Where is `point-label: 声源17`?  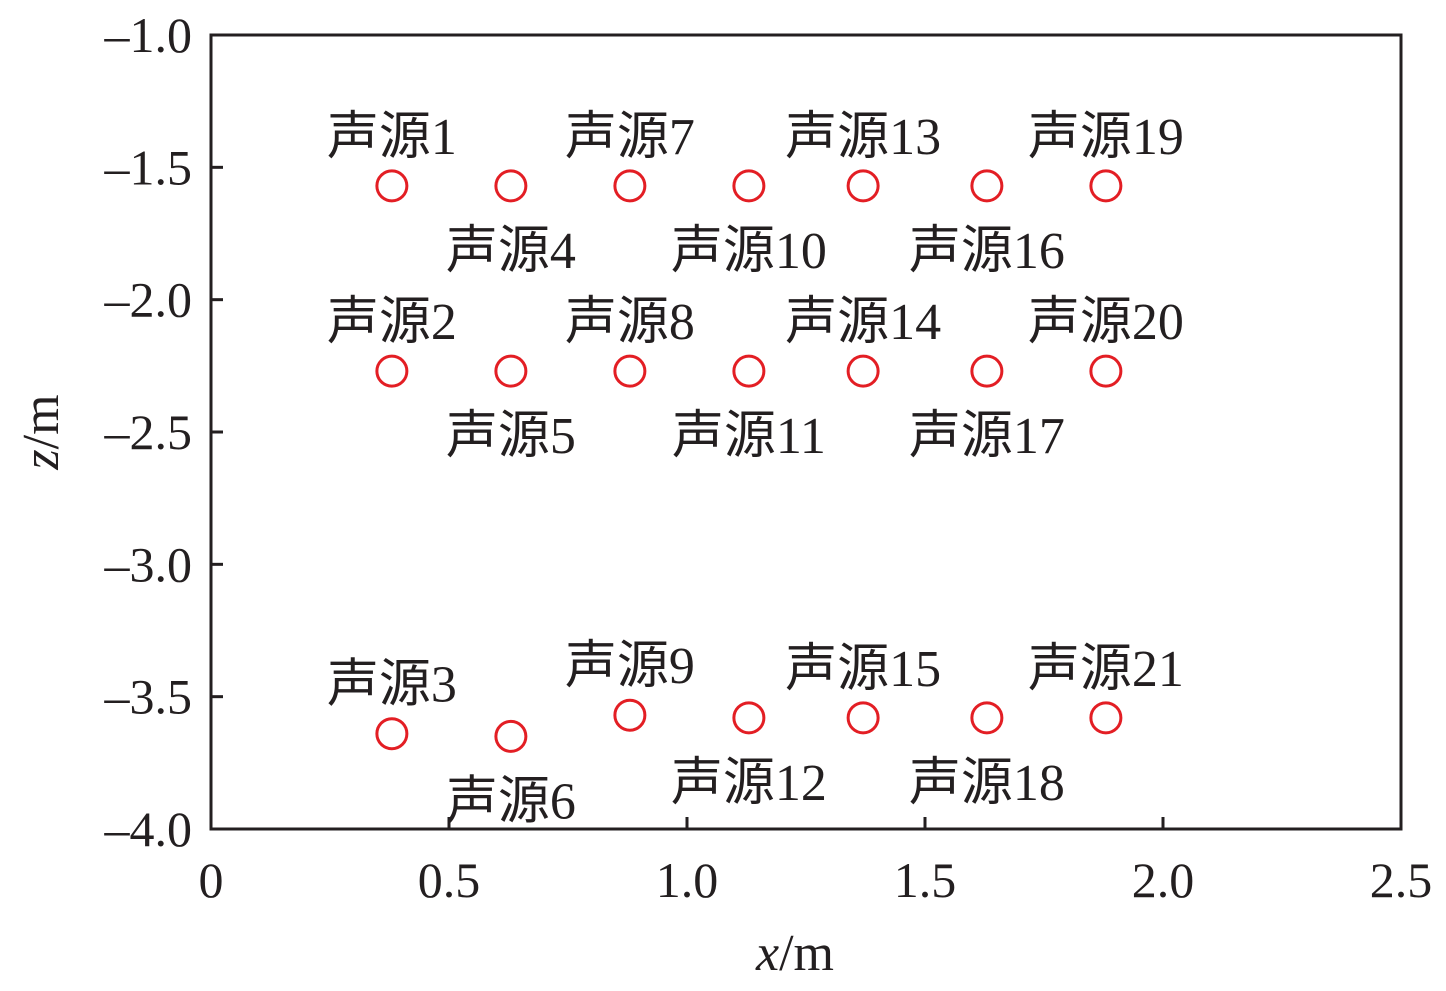 point-label: 声源17 is located at coordinates (987, 436).